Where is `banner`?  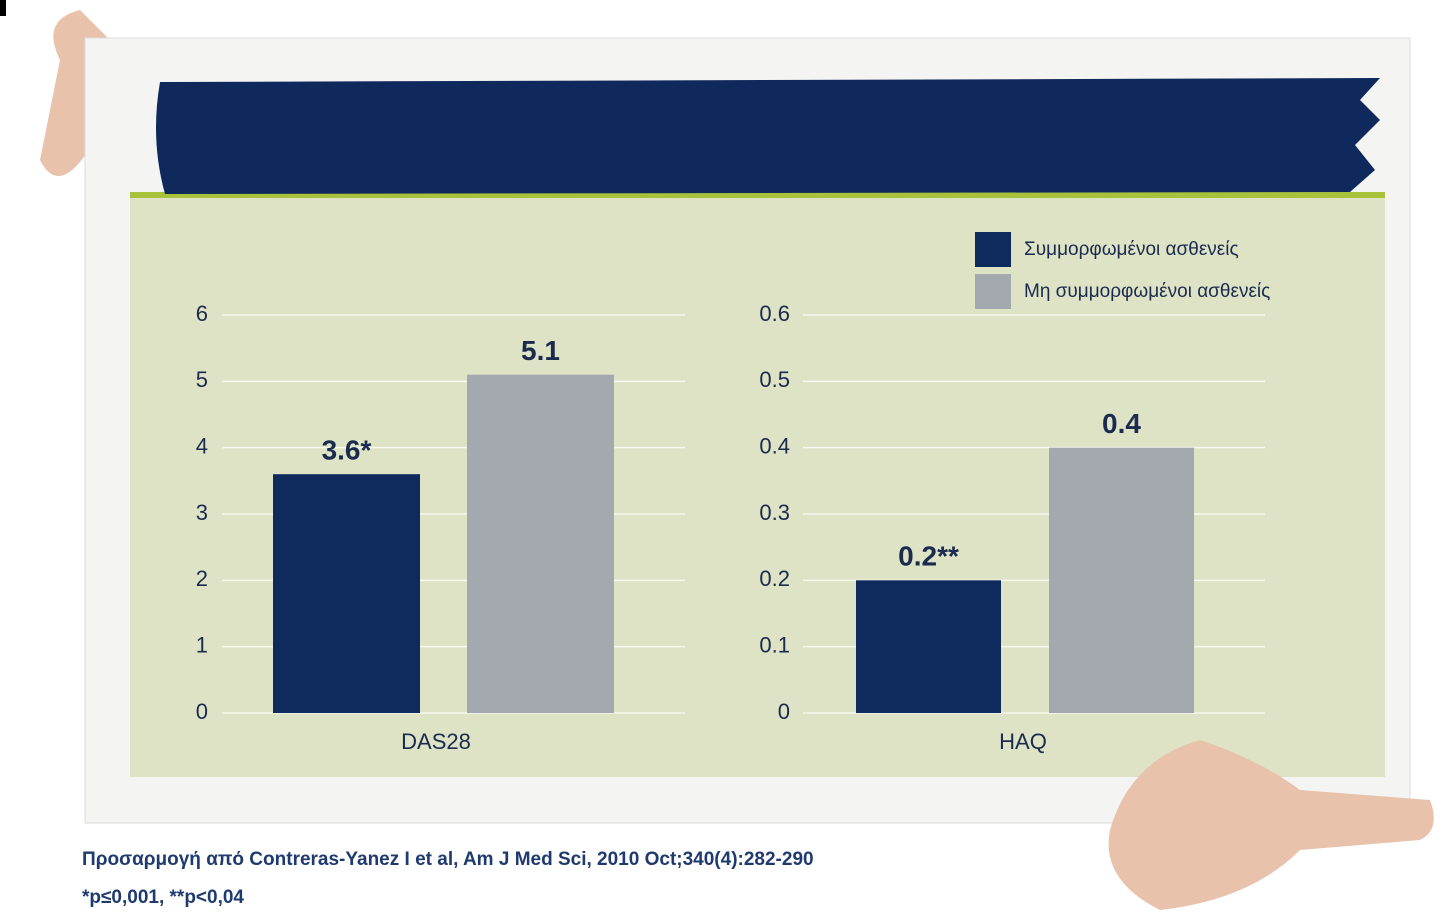
banner is located at coordinates (768, 136).